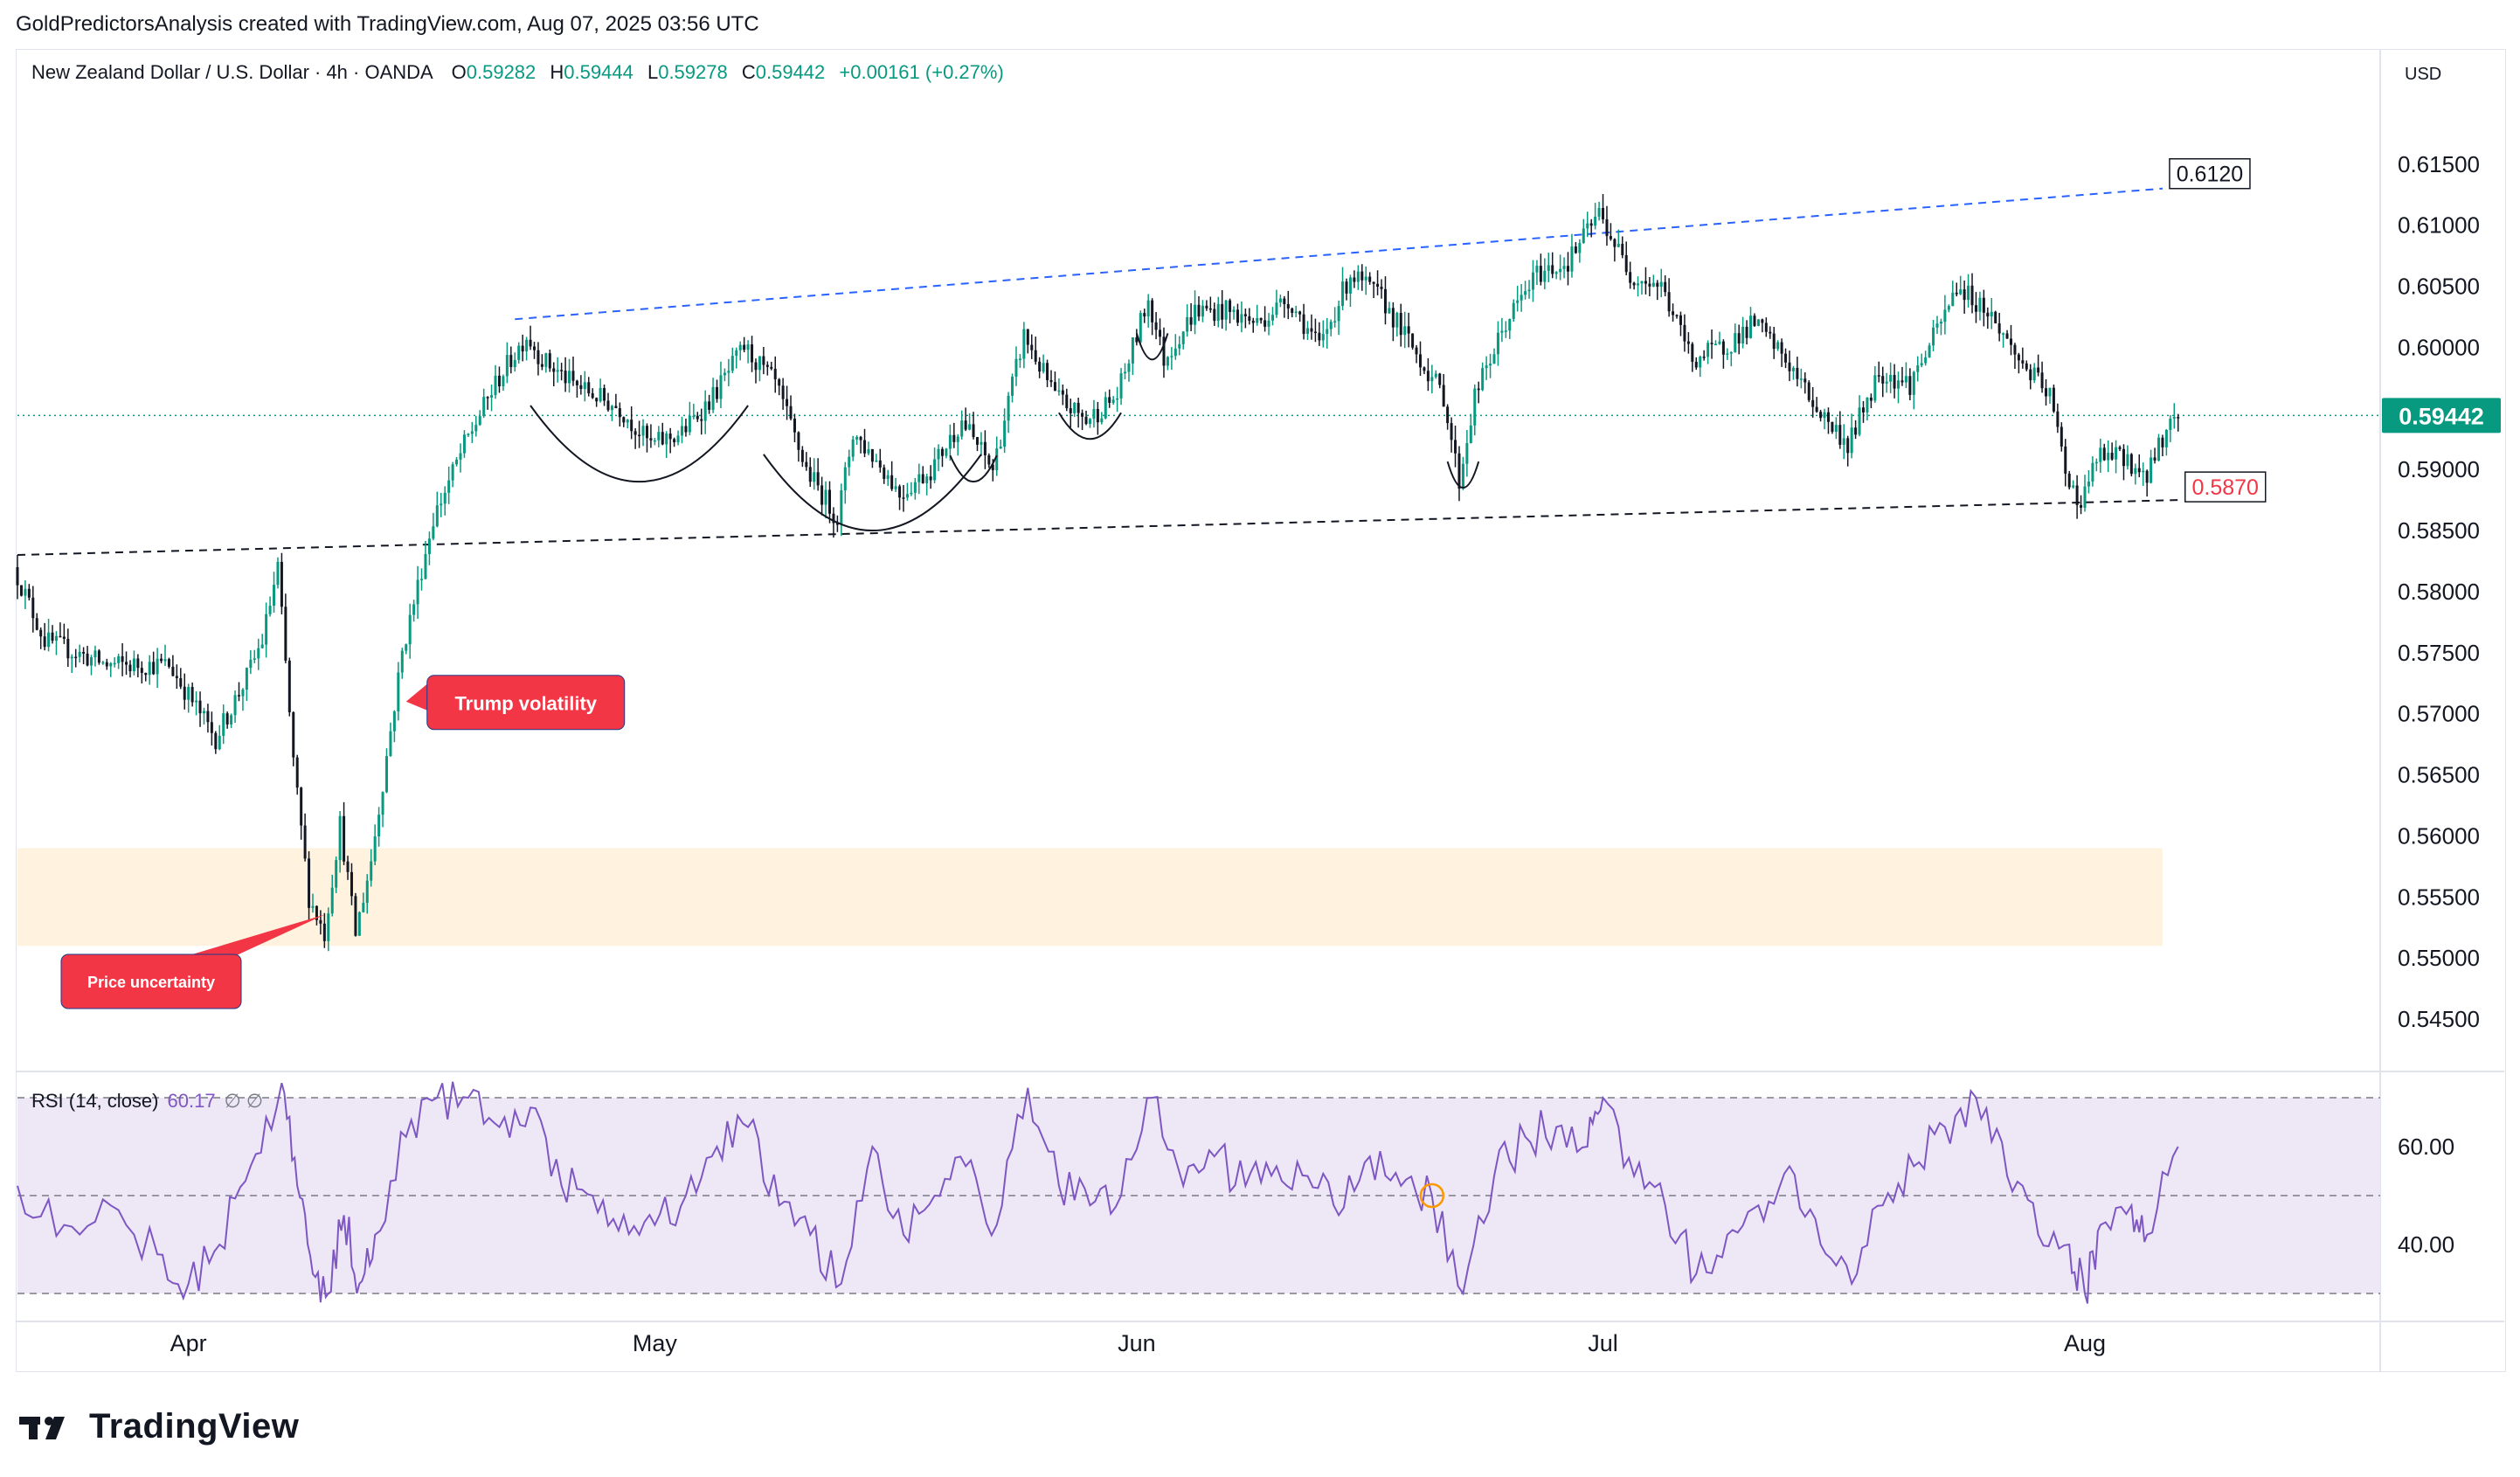 Image resolution: width=2520 pixels, height=1477 pixels. Describe the element at coordinates (2439, 897) in the screenshot. I see `price-tick-label: 0.55500` at that location.